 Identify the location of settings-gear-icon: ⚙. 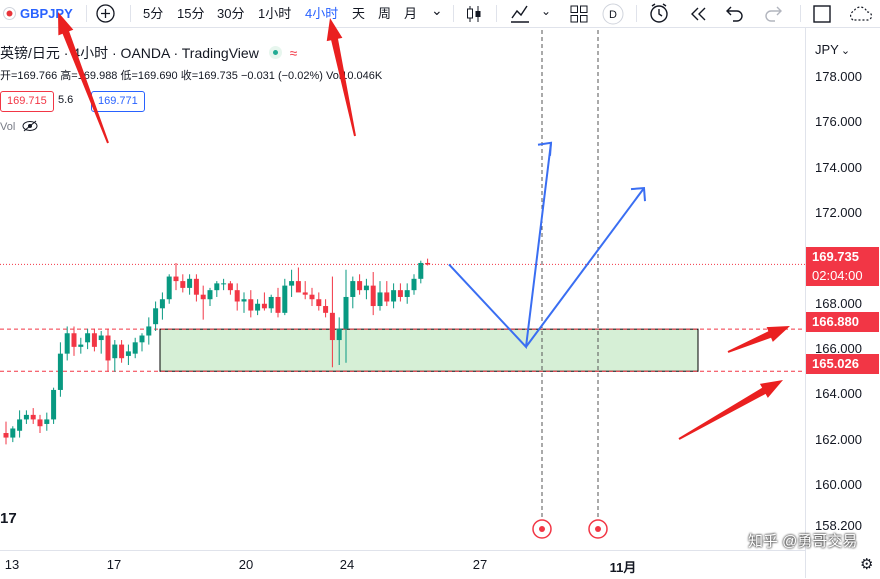
(867, 564).